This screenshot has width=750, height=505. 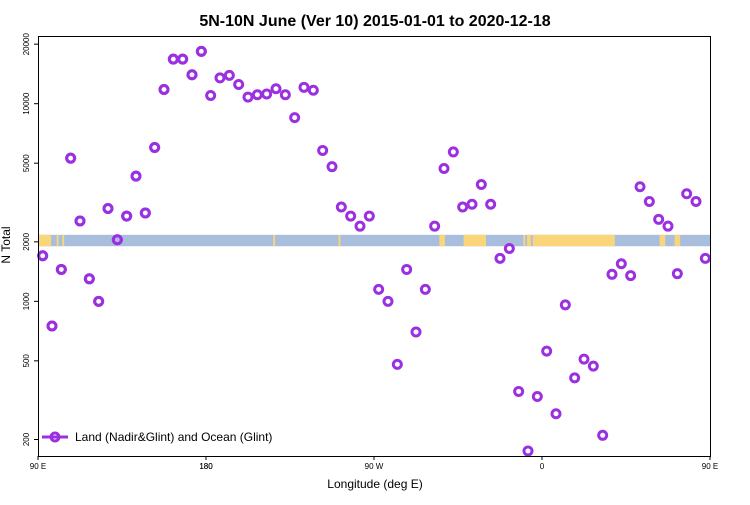 I want to click on y-tick-label: 5000, so click(x=26, y=163).